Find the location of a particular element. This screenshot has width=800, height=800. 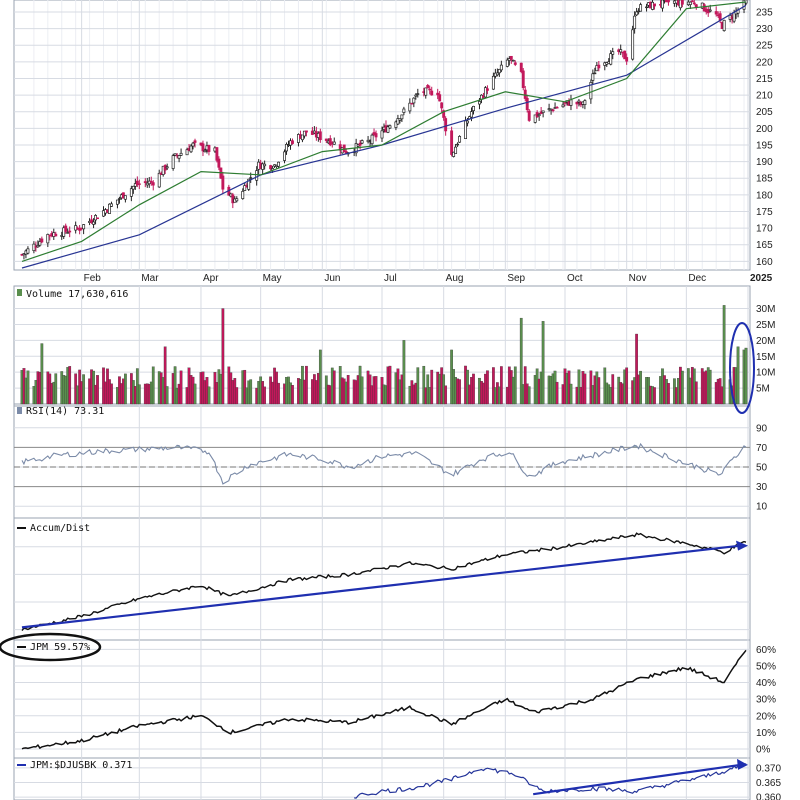

x-tick-label: 2025 is located at coordinates (761, 278).